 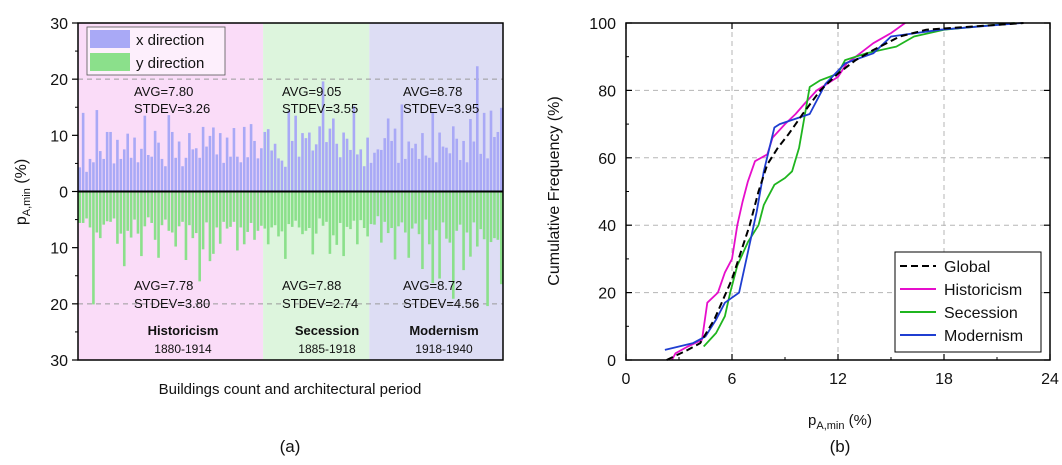 What do you see at coordinates (840, 446) in the screenshot?
I see `panel-label-b: (b)` at bounding box center [840, 446].